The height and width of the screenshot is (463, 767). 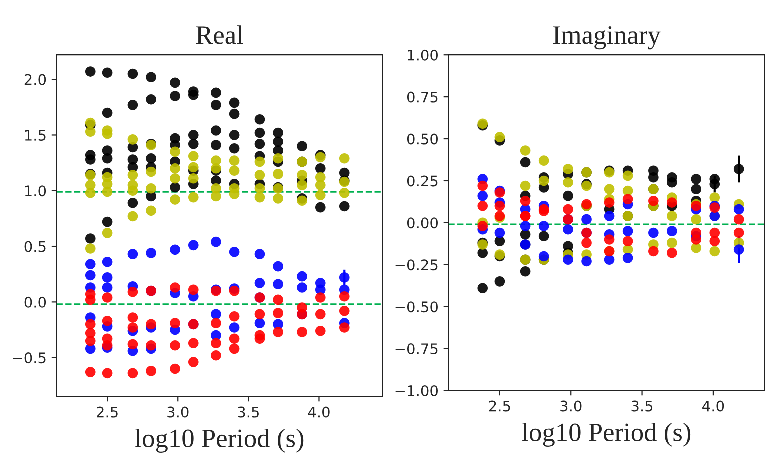 What do you see at coordinates (607, 38) in the screenshot?
I see `chart-title: Imaginary` at bounding box center [607, 38].